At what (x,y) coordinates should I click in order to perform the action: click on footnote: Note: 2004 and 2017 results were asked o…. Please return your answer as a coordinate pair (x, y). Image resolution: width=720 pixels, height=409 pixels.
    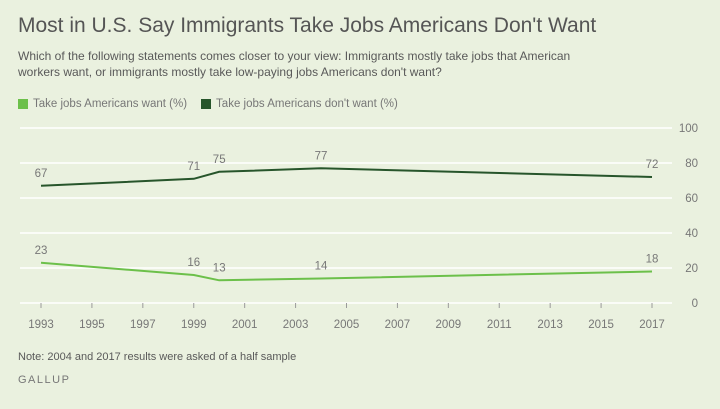
    Looking at the image, I should click on (157, 357).